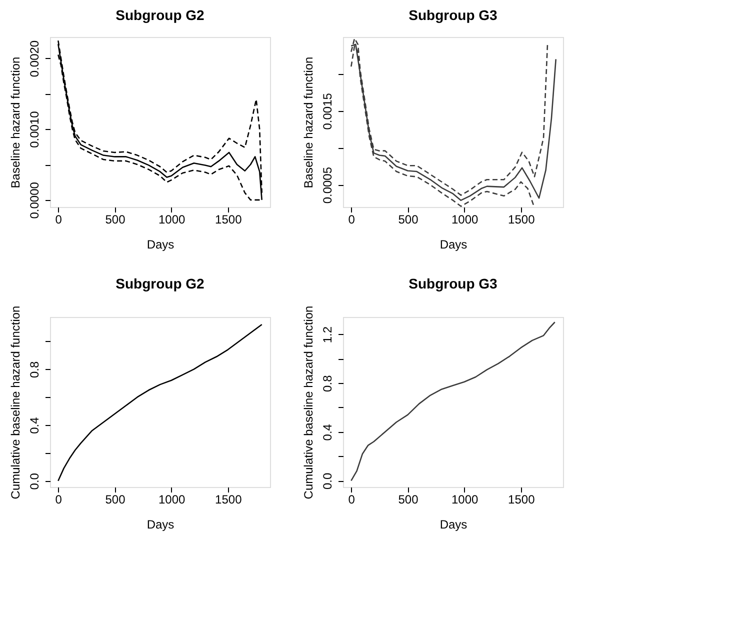 This screenshot has width=736, height=635. Describe the element at coordinates (327, 111) in the screenshot. I see `y-tick-label: 0.0015` at that location.